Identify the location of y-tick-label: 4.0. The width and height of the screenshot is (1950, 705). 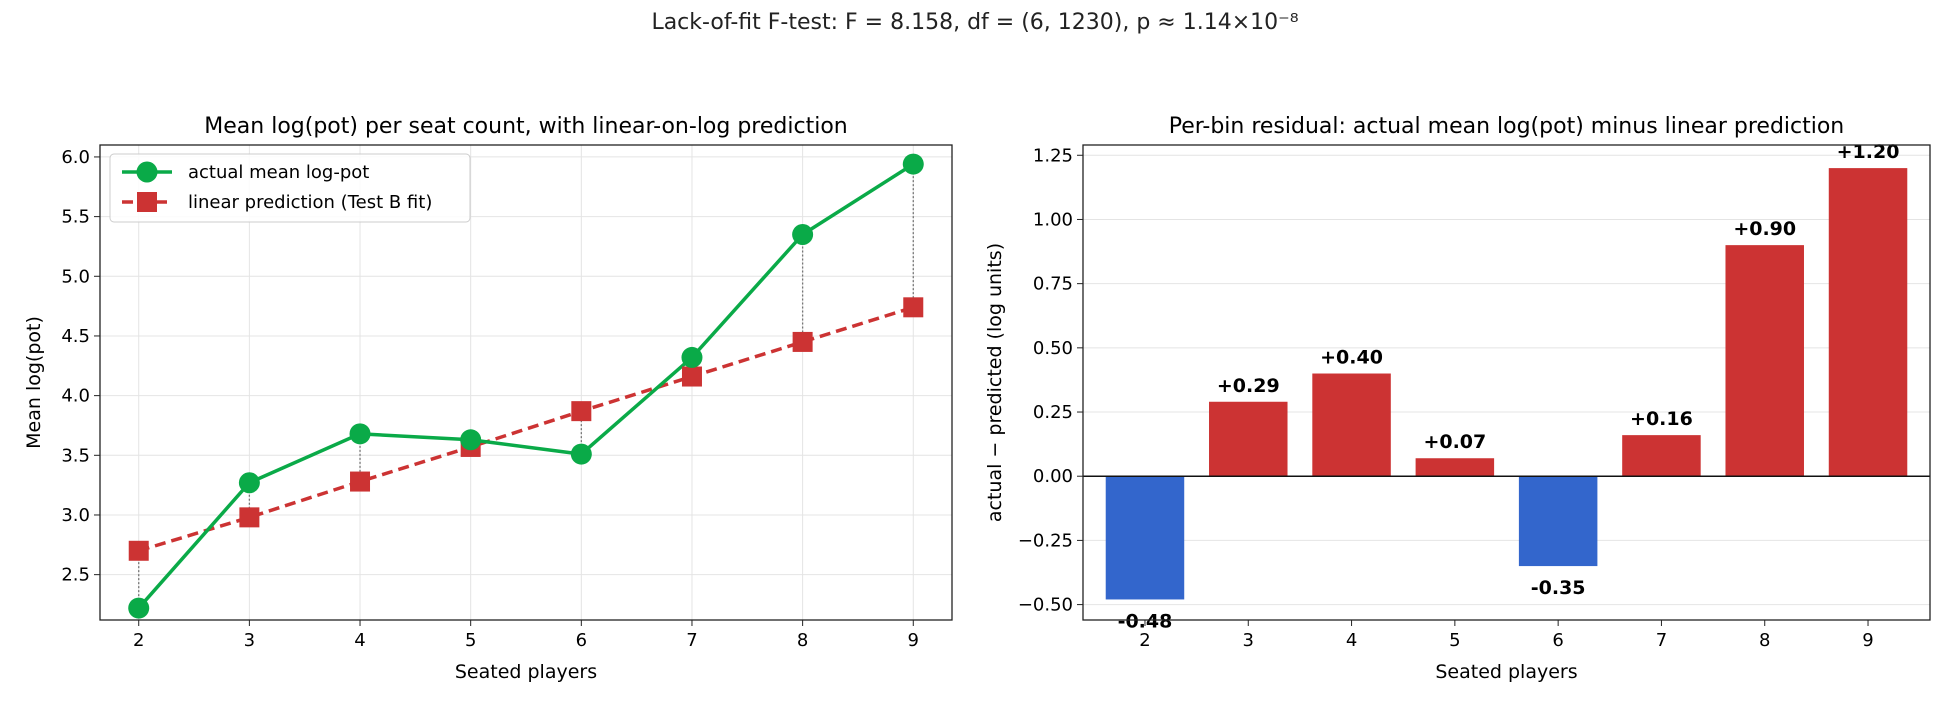
(75, 396).